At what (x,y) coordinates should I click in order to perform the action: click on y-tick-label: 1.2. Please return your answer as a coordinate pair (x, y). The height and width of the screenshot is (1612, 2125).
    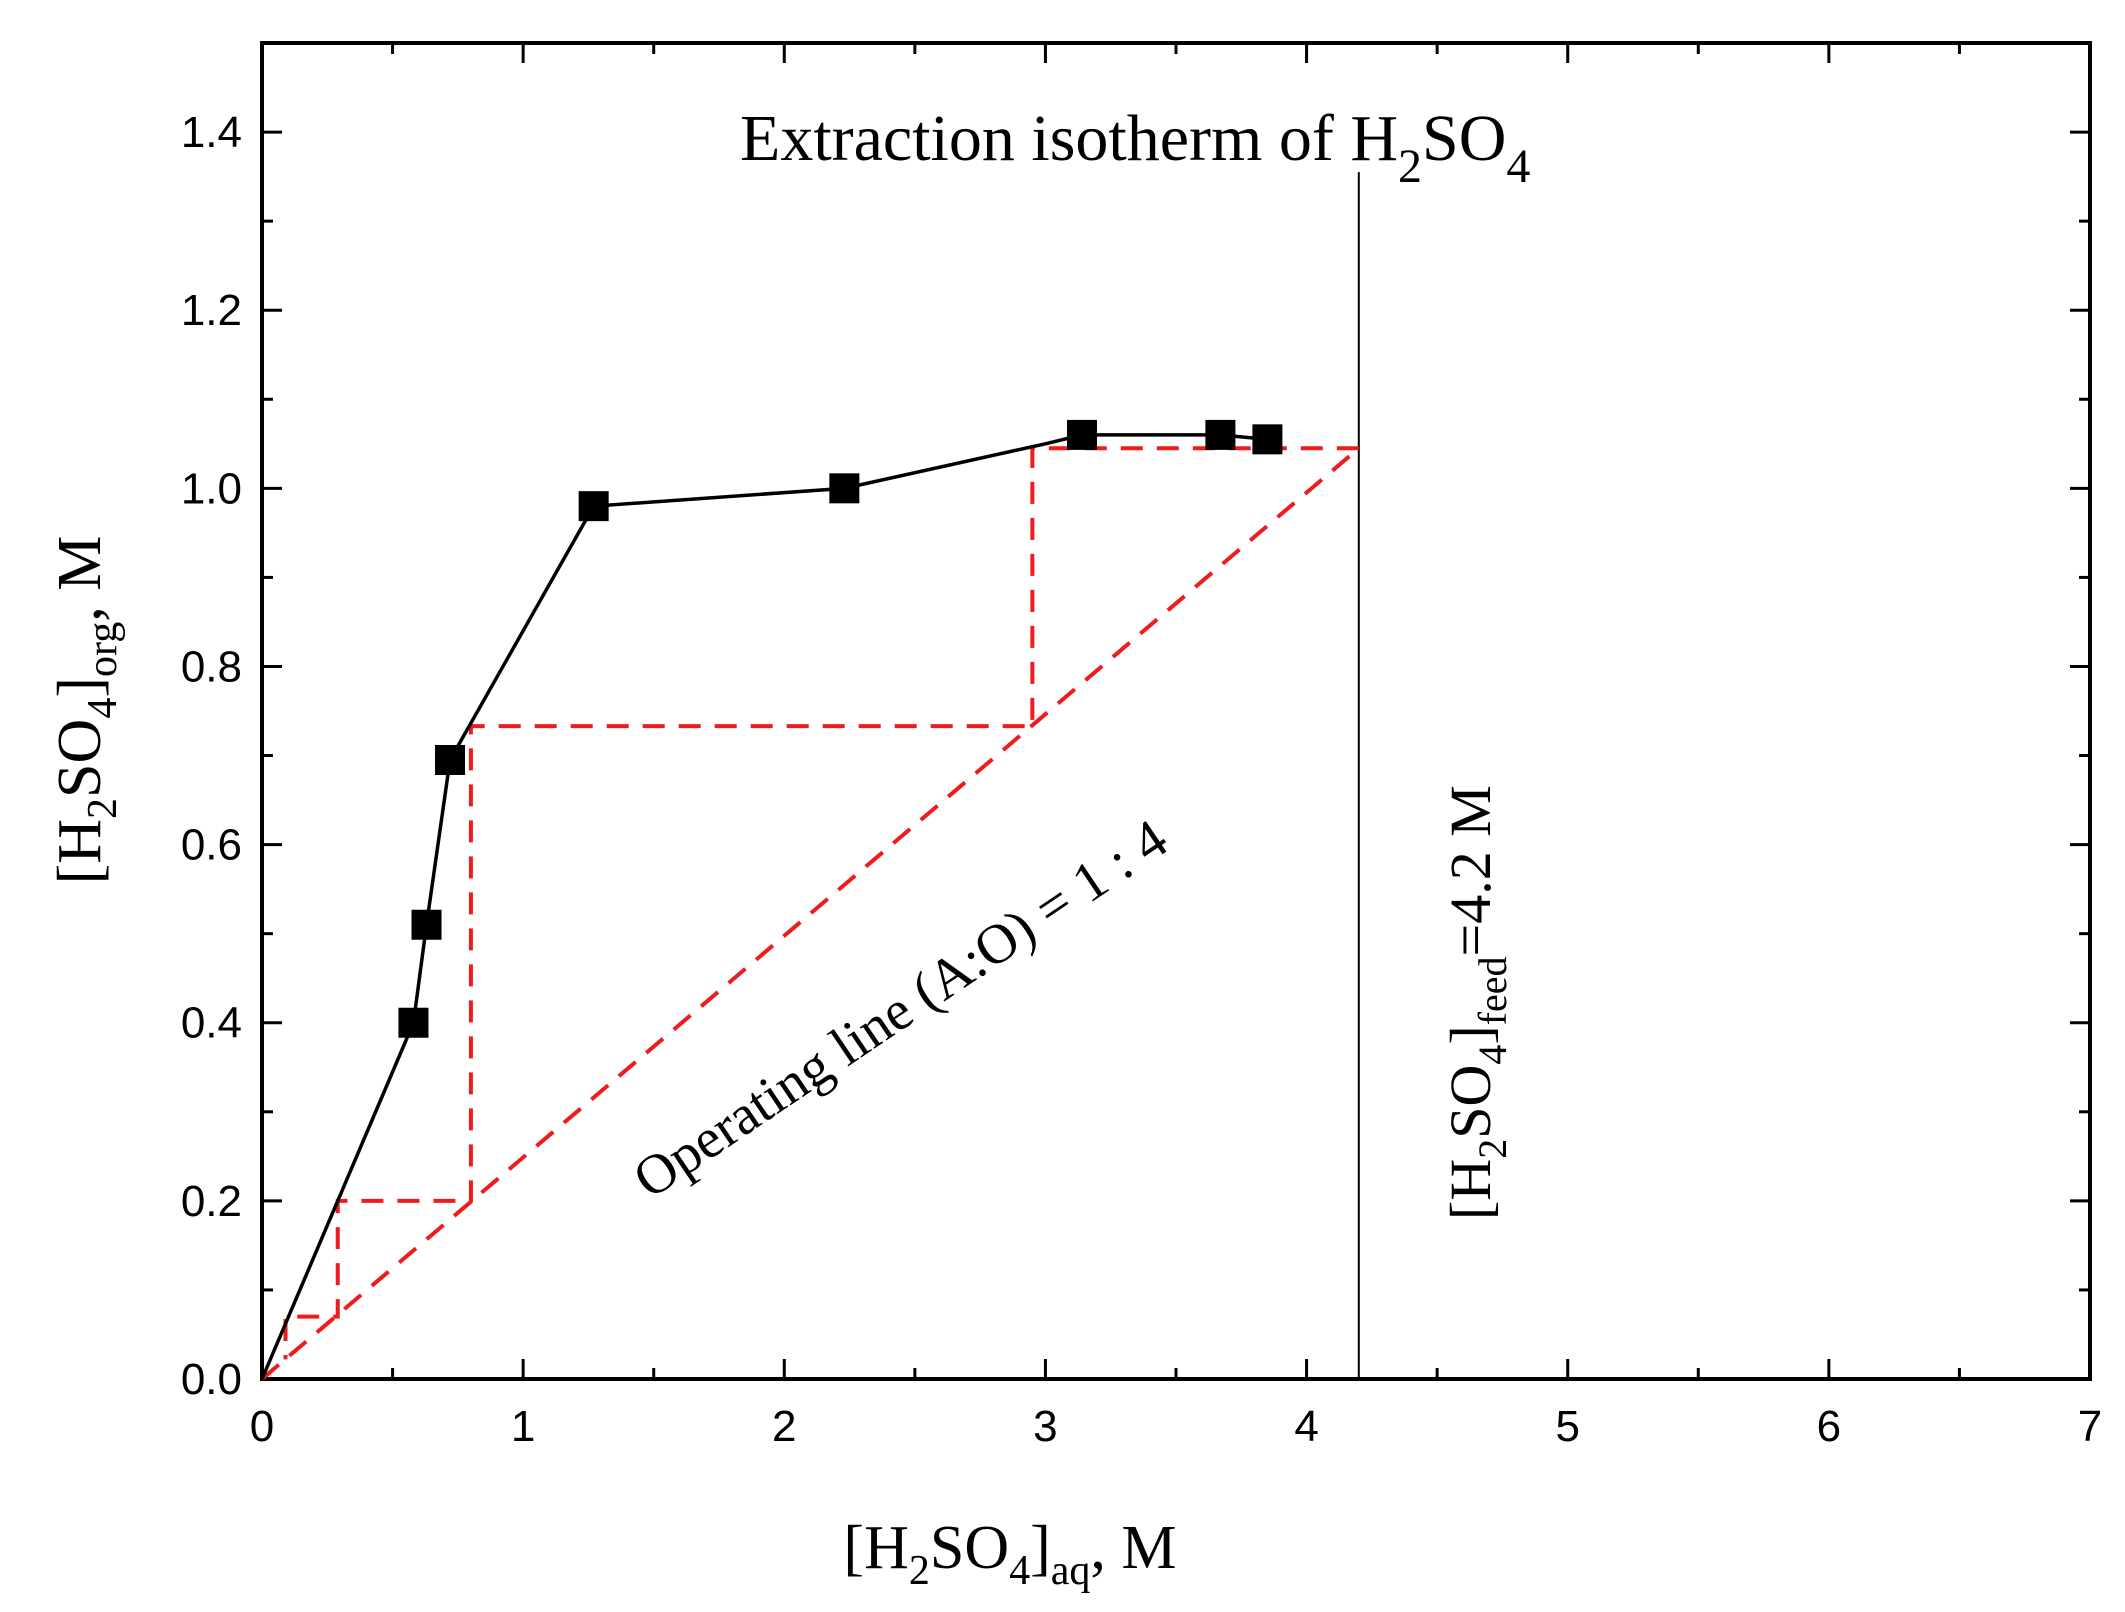
    Looking at the image, I should click on (211, 310).